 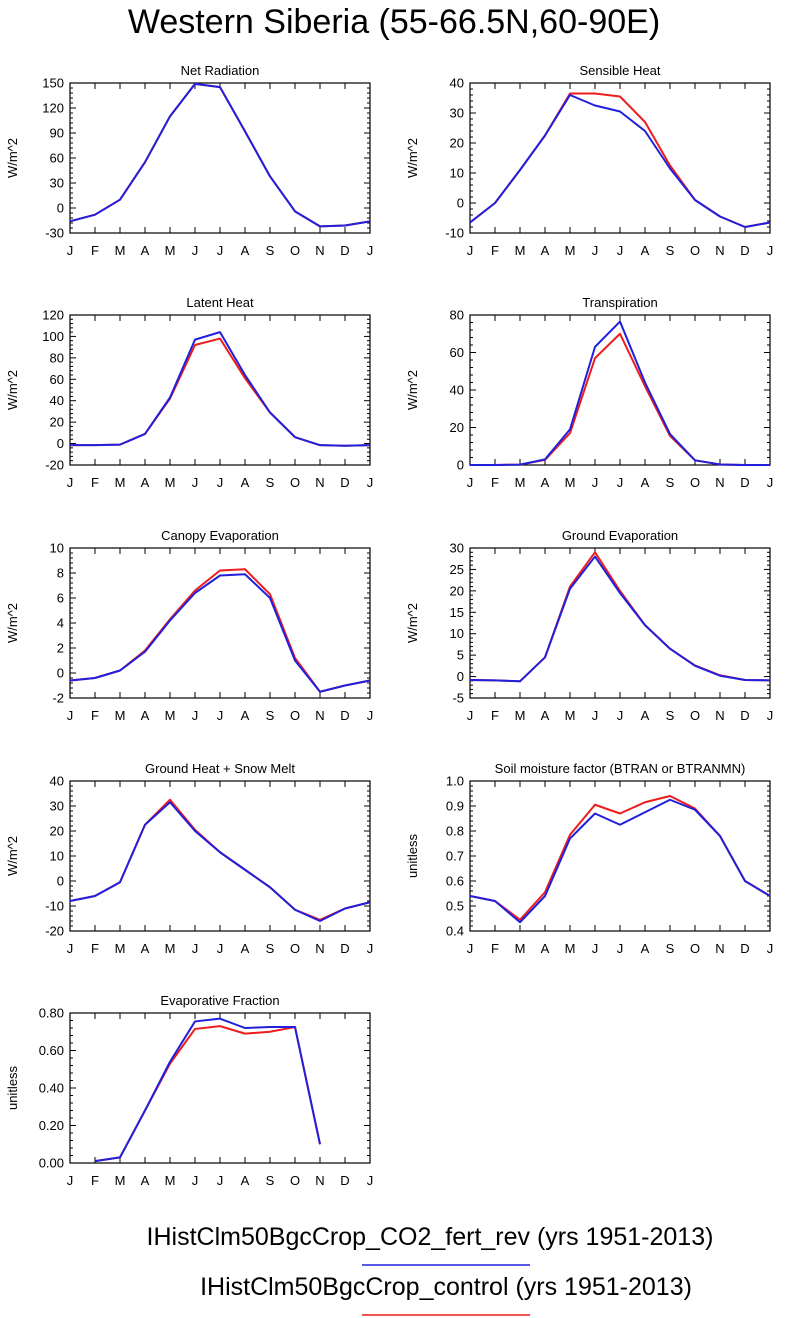 I want to click on y-tick-label: 0.80, so click(x=51, y=1013).